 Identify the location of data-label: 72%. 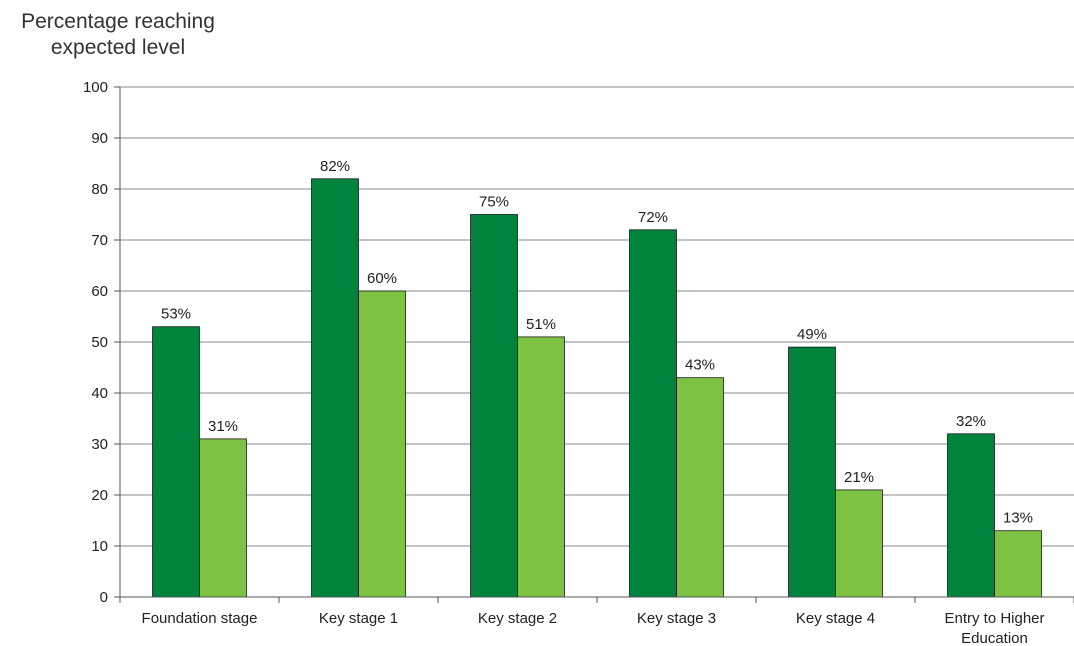
(653, 217).